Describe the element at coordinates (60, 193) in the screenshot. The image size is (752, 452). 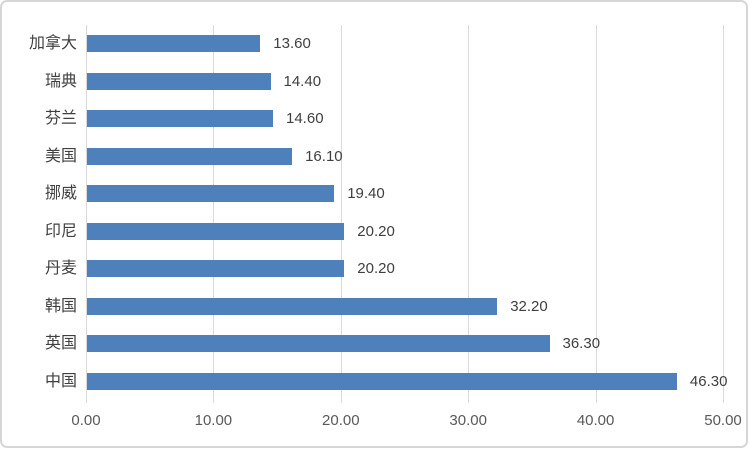
I see `category-label: 挪威` at that location.